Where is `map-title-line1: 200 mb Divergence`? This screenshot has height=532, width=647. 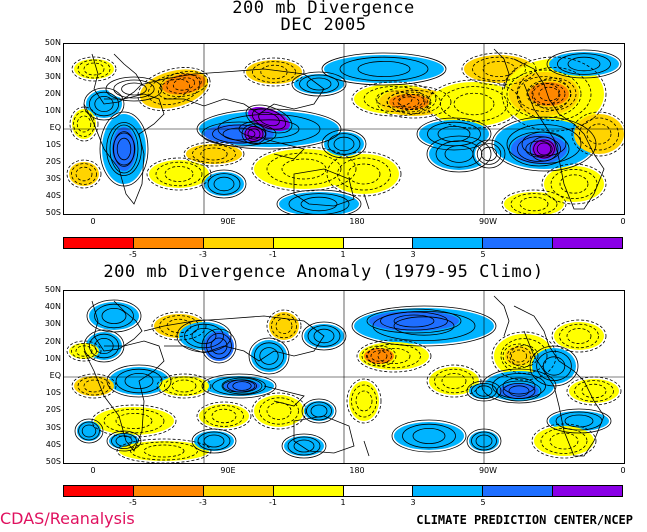 map-title-line1: 200 mb Divergence is located at coordinates (323, 9).